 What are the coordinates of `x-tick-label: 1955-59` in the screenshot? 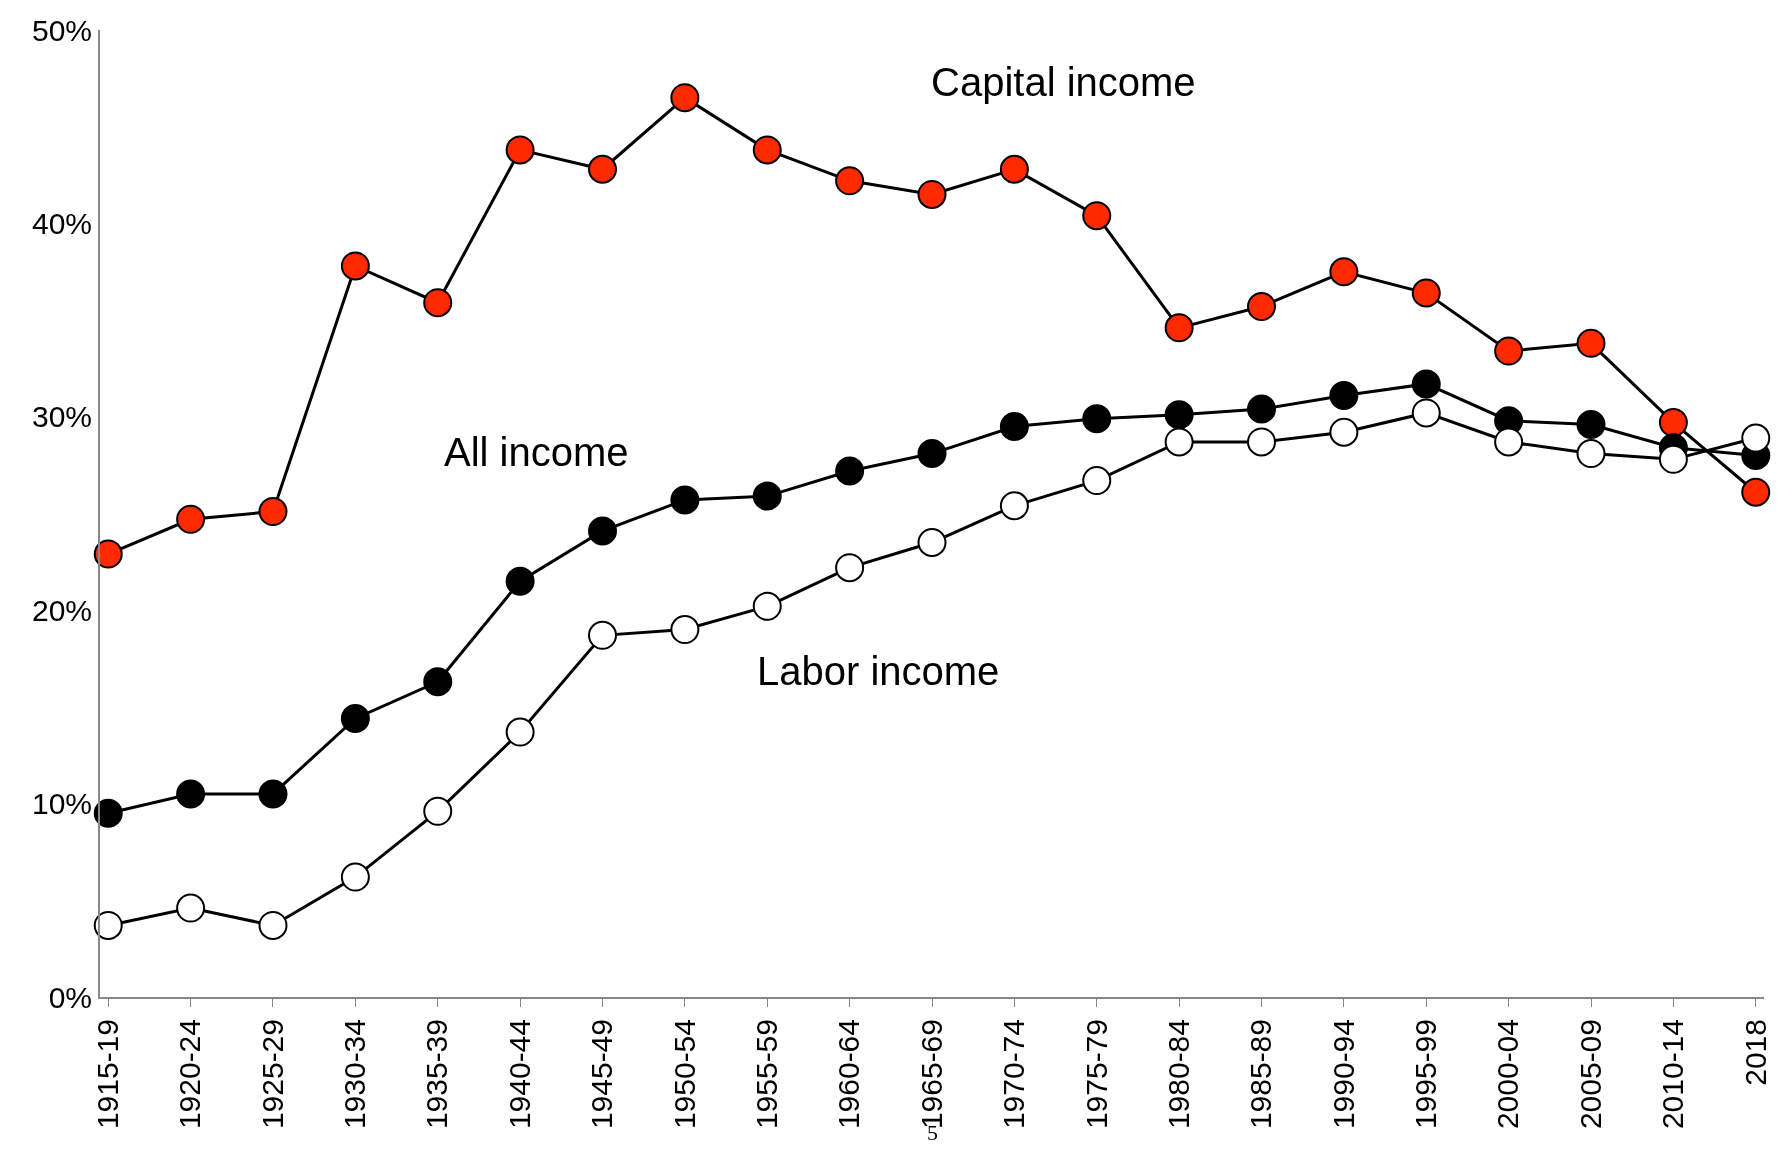 It's located at (766, 1074).